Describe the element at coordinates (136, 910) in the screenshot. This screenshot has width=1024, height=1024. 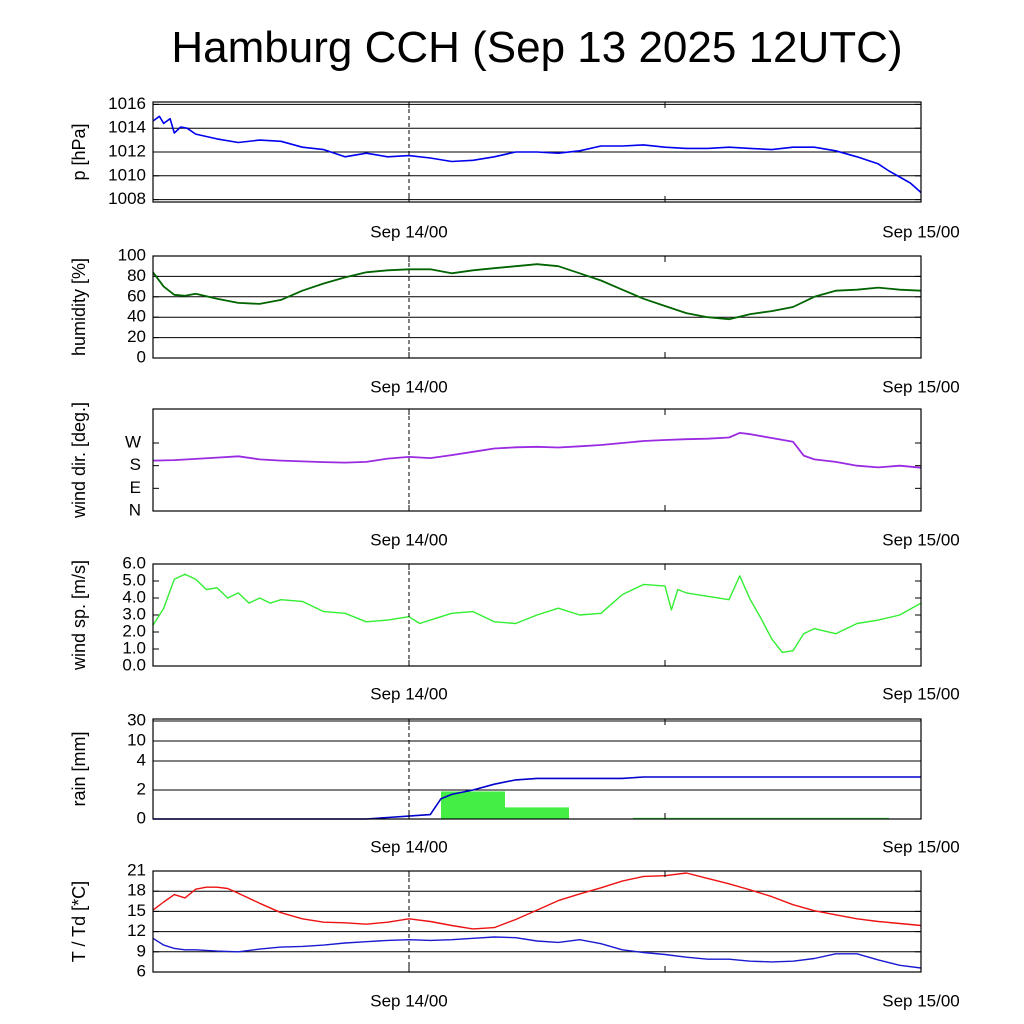
I see `y-tick-label: 15` at that location.